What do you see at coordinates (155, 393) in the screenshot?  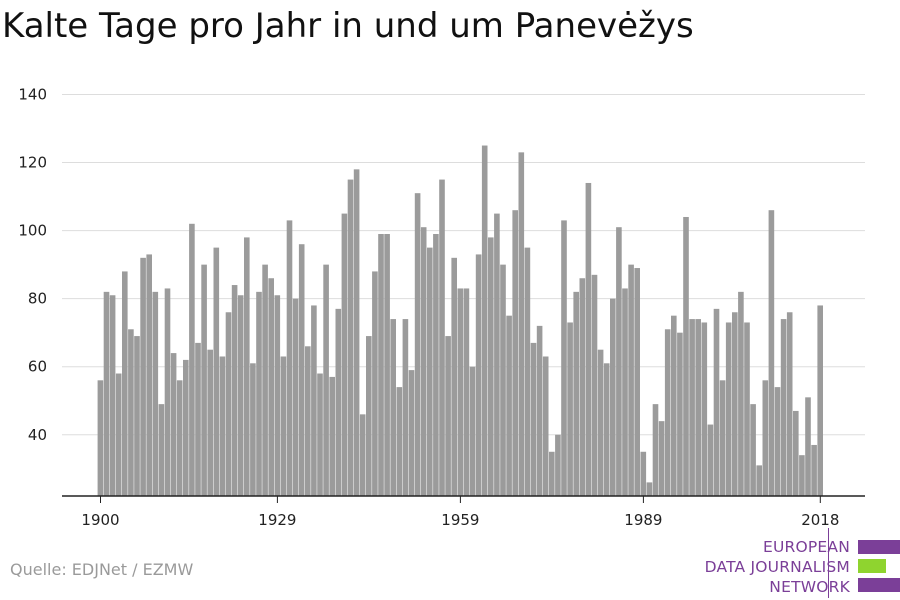 I see `bar-1909` at bounding box center [155, 393].